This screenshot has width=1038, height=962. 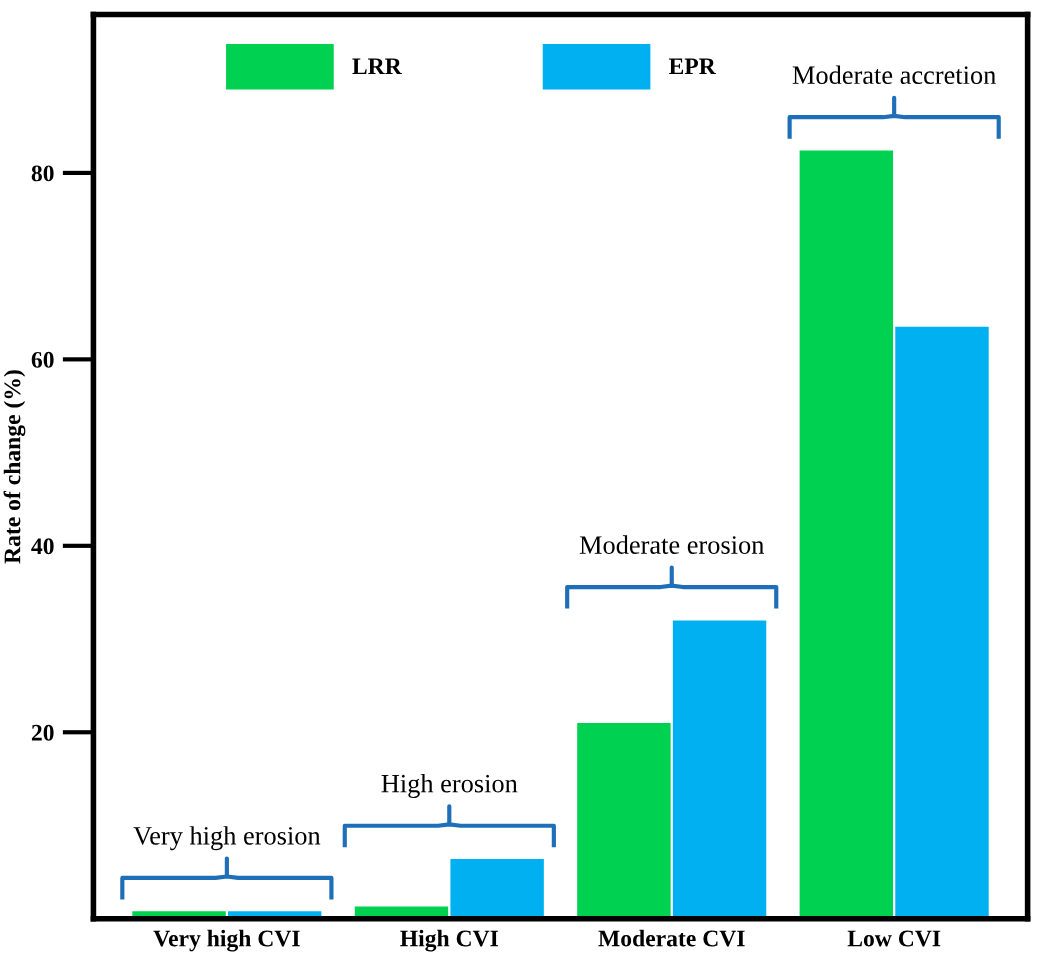 I want to click on x-tick-label: High CVI, so click(x=449, y=940).